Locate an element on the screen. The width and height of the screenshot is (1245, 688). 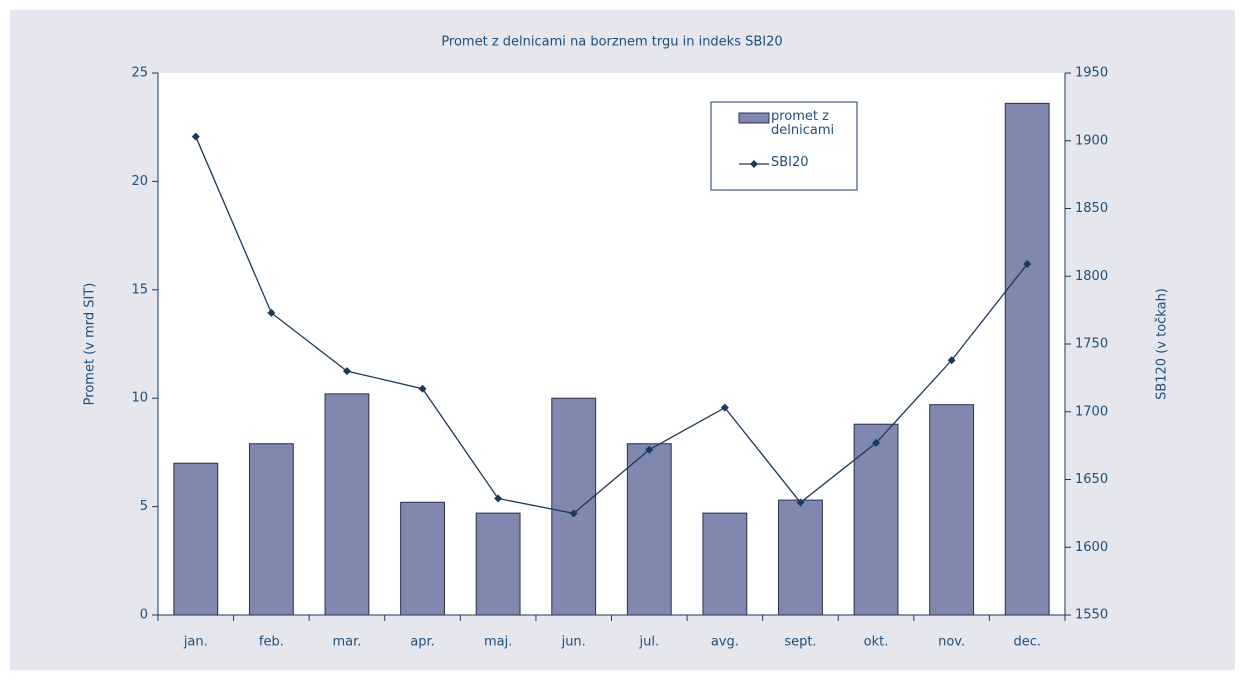
y-tick-label: 10 is located at coordinates (139, 398).